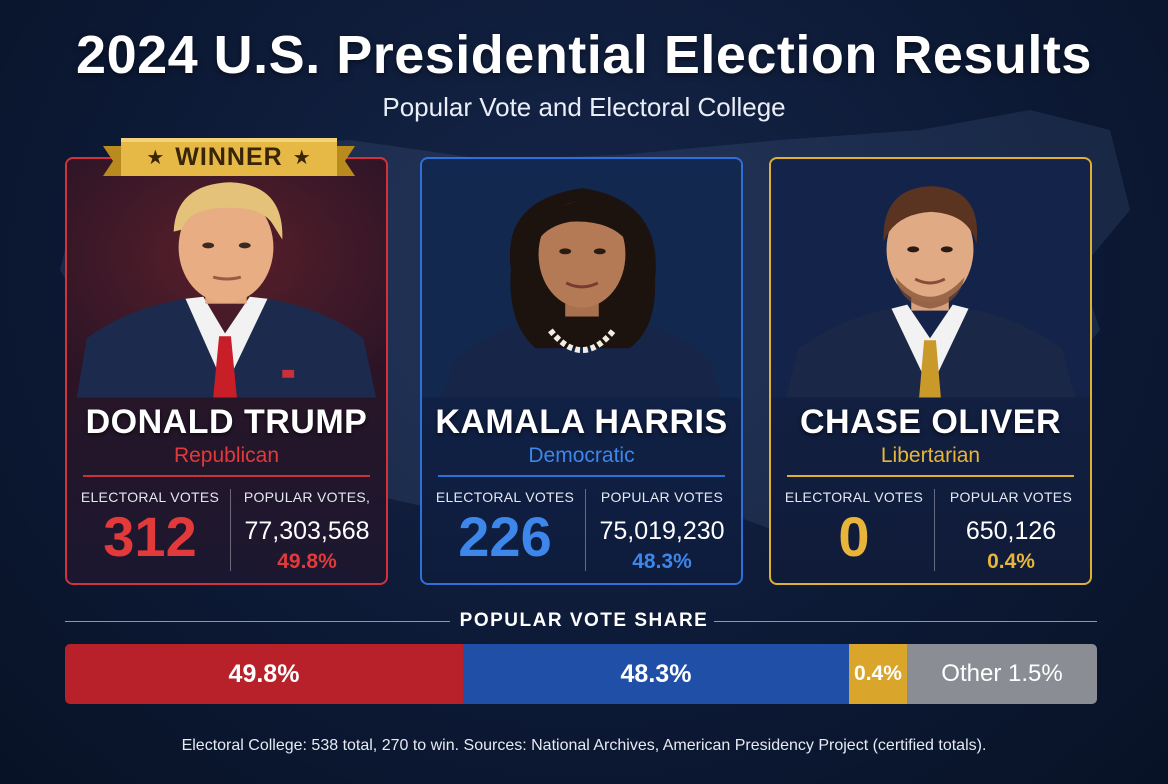 This screenshot has width=1168, height=784. I want to click on electoral-votes-stat: ELECTORAL VOTES 226, so click(505, 528).